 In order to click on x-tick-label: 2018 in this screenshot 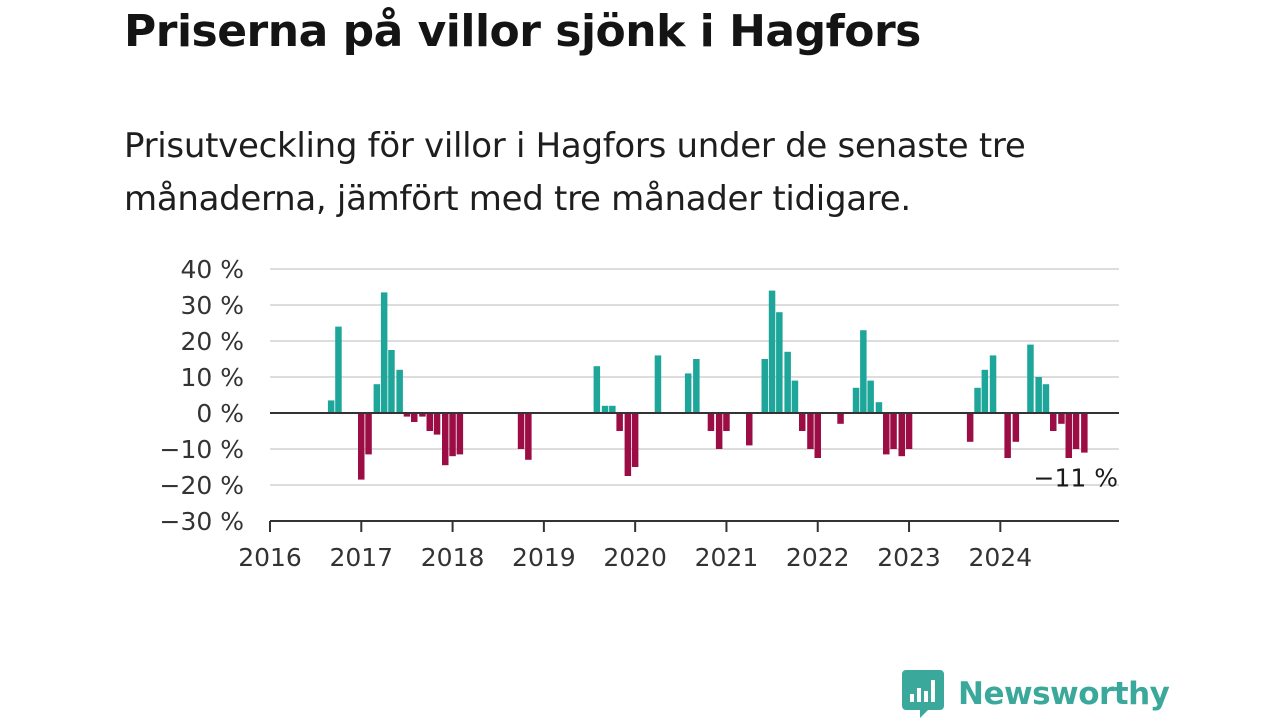, I will do `click(453, 557)`.